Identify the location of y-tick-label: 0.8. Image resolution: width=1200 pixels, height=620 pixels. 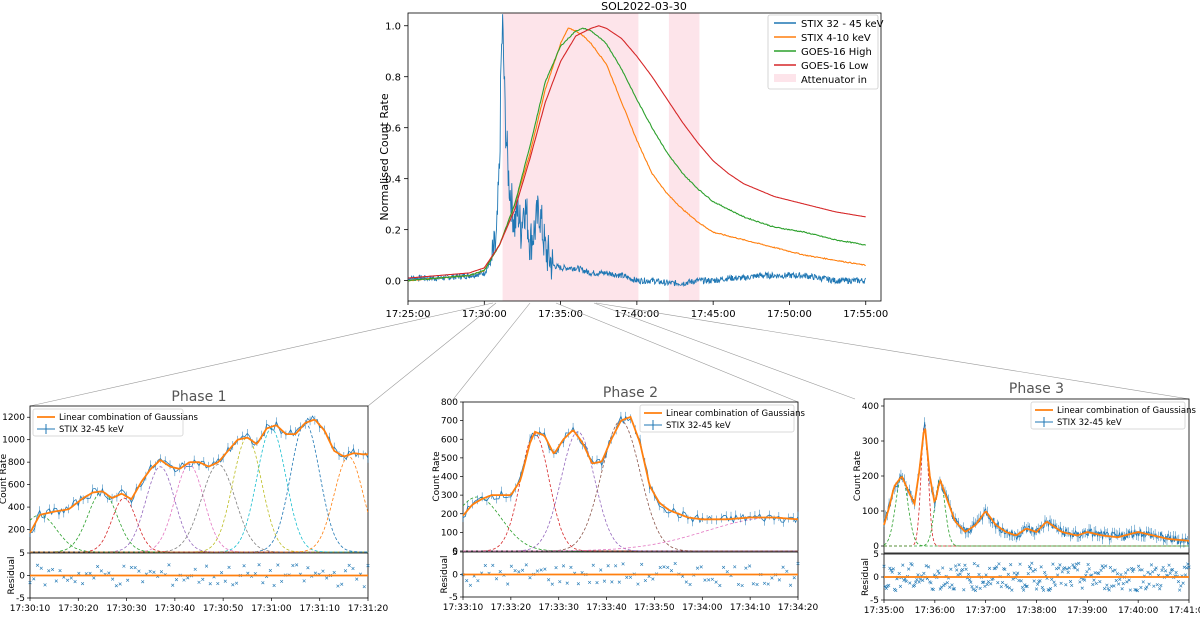
(393, 78).